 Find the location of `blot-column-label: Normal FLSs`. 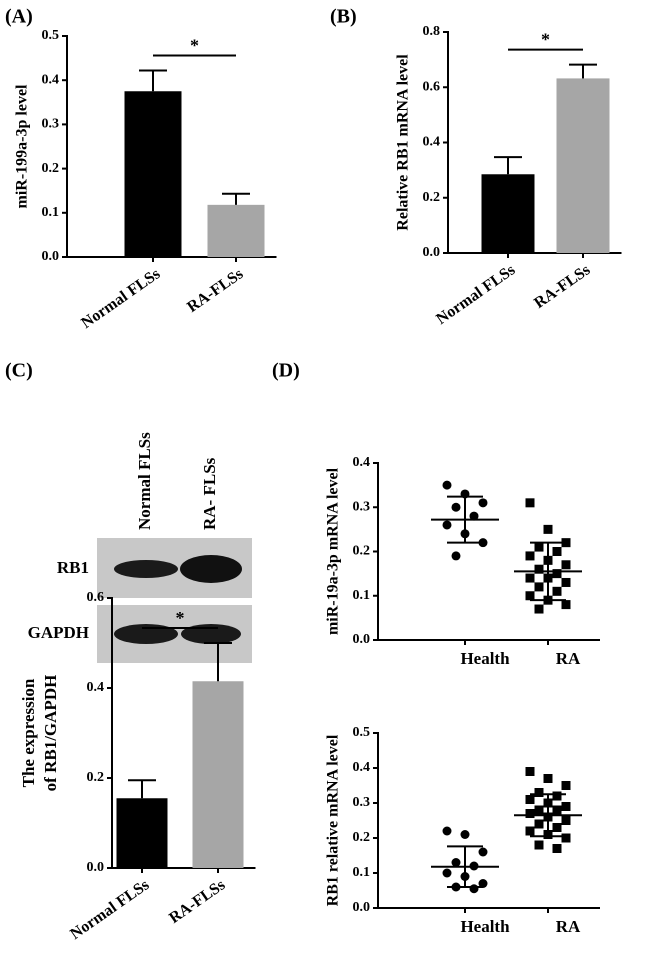

blot-column-label: Normal FLSs is located at coordinates (144, 481).